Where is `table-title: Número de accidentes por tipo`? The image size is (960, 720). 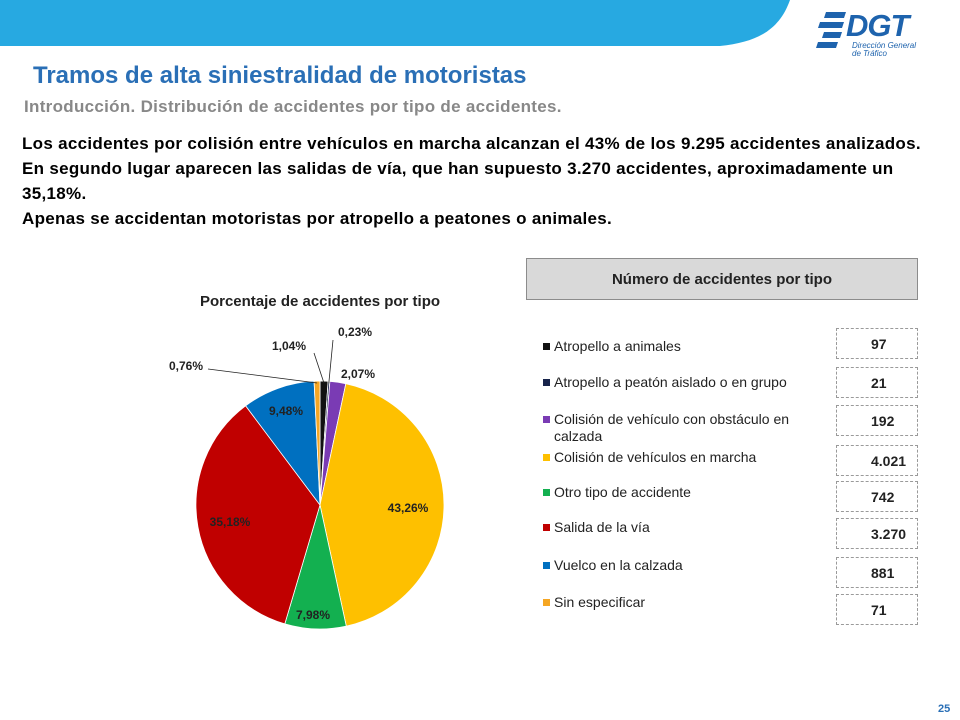
table-title: Número de accidentes por tipo is located at coordinates (722, 279).